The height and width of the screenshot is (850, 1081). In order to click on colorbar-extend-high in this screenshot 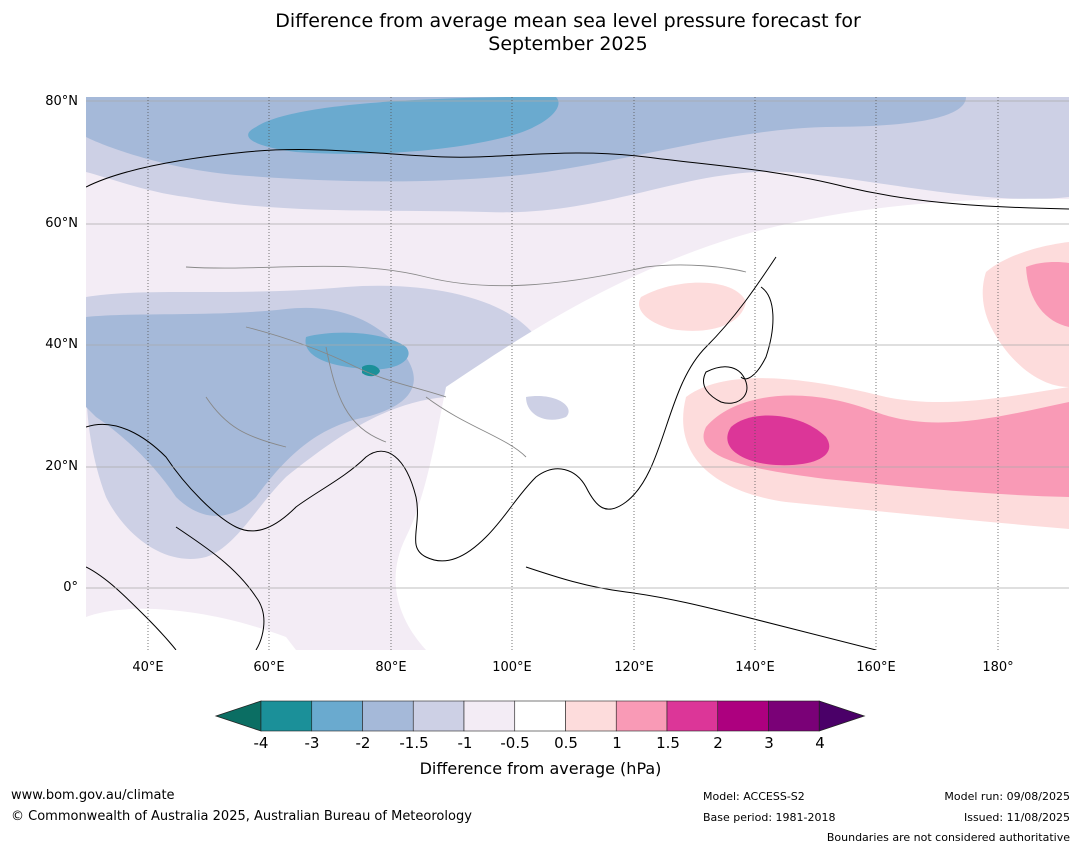, I will do `click(842, 716)`.